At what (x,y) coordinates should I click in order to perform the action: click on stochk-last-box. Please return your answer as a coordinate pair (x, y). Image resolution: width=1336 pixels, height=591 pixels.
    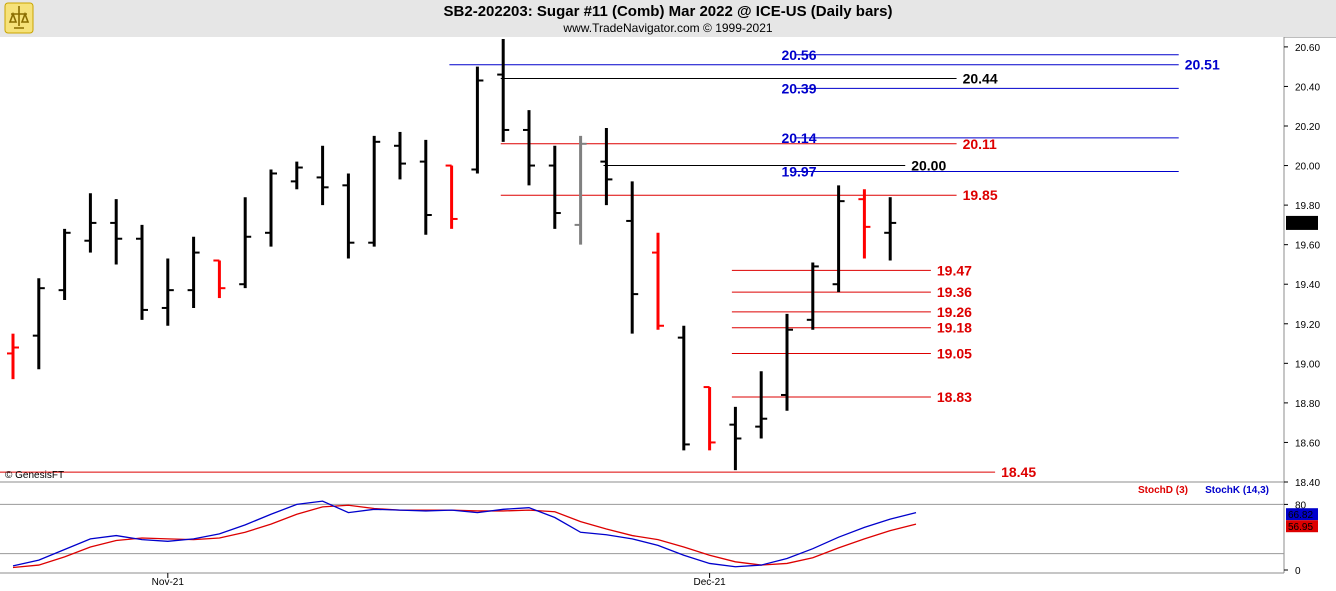
    Looking at the image, I should click on (1302, 514).